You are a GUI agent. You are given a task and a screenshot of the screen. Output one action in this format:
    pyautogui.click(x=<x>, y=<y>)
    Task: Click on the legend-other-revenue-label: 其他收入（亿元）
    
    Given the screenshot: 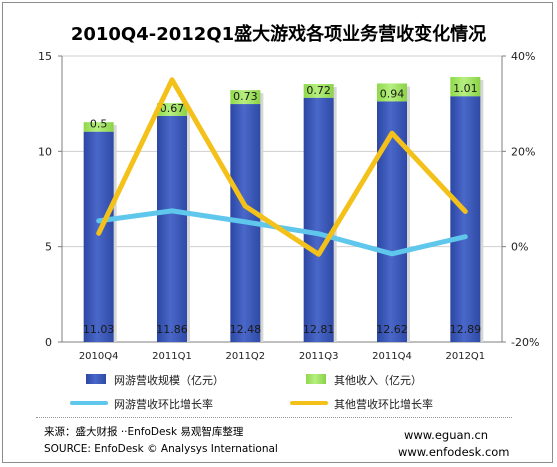 What is the action you would take?
    pyautogui.click(x=378, y=380)
    